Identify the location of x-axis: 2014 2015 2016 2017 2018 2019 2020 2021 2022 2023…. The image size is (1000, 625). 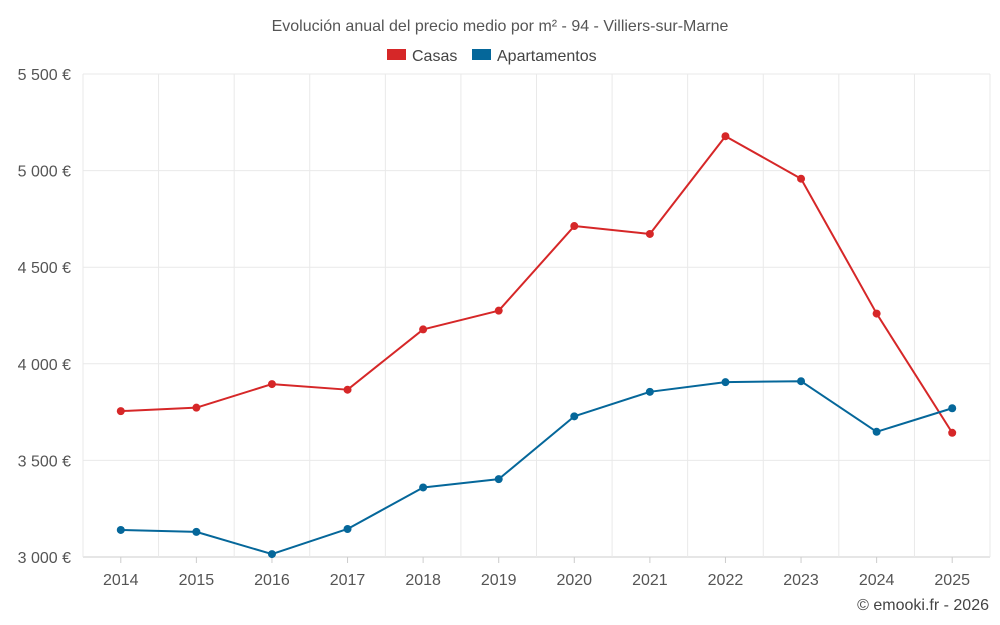
(536, 573).